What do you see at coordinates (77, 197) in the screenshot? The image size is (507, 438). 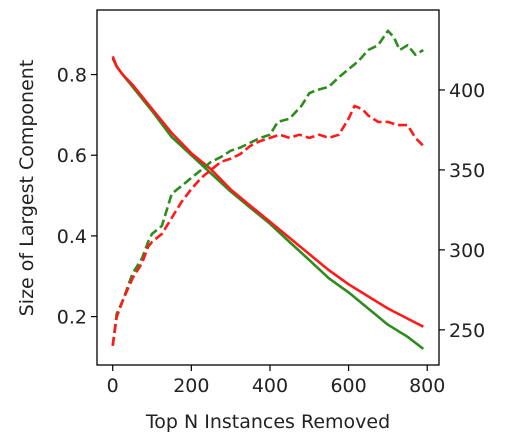 I see `y-ticks-left: 0.2 0.4 0.6 0.8` at bounding box center [77, 197].